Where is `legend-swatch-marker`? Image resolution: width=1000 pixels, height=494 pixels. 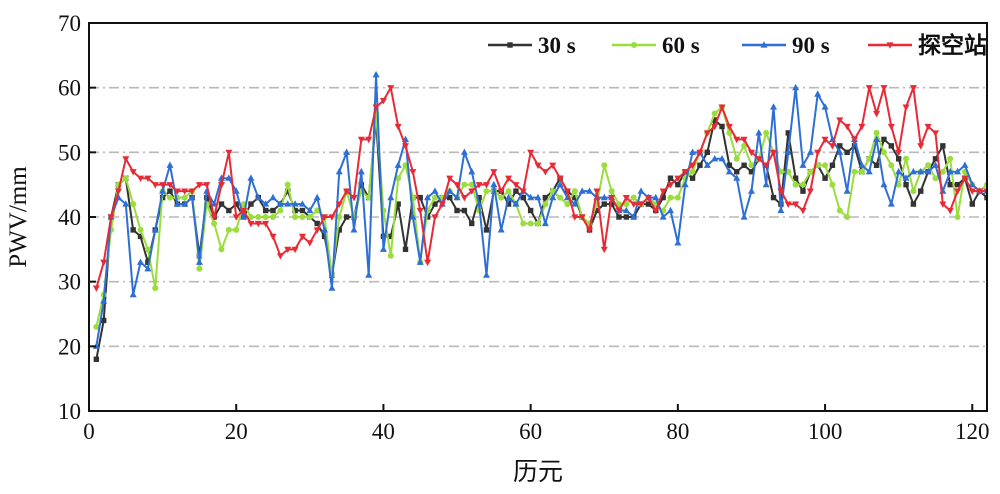 legend-swatch-marker is located at coordinates (510, 45).